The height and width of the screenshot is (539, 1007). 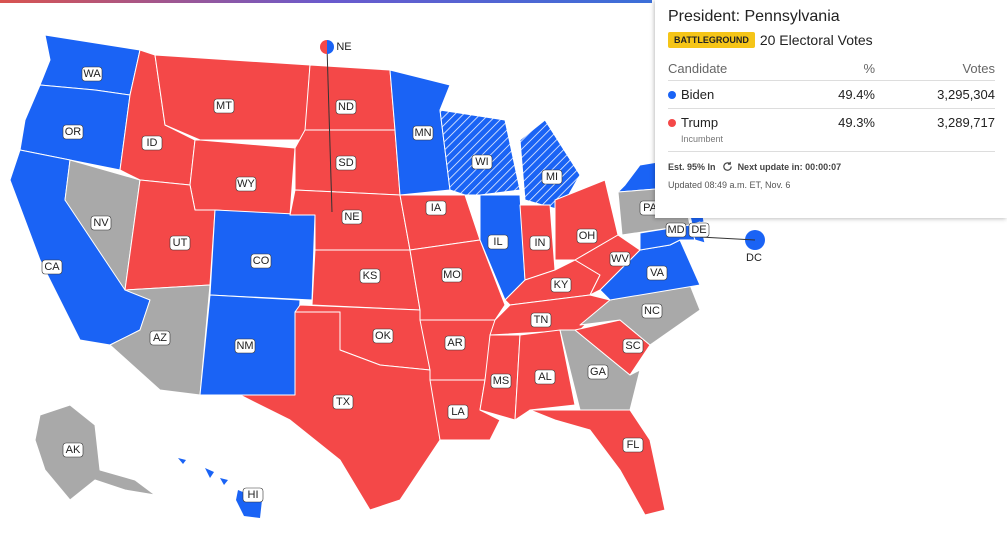 What do you see at coordinates (935, 69) in the screenshot?
I see `header: Votes` at bounding box center [935, 69].